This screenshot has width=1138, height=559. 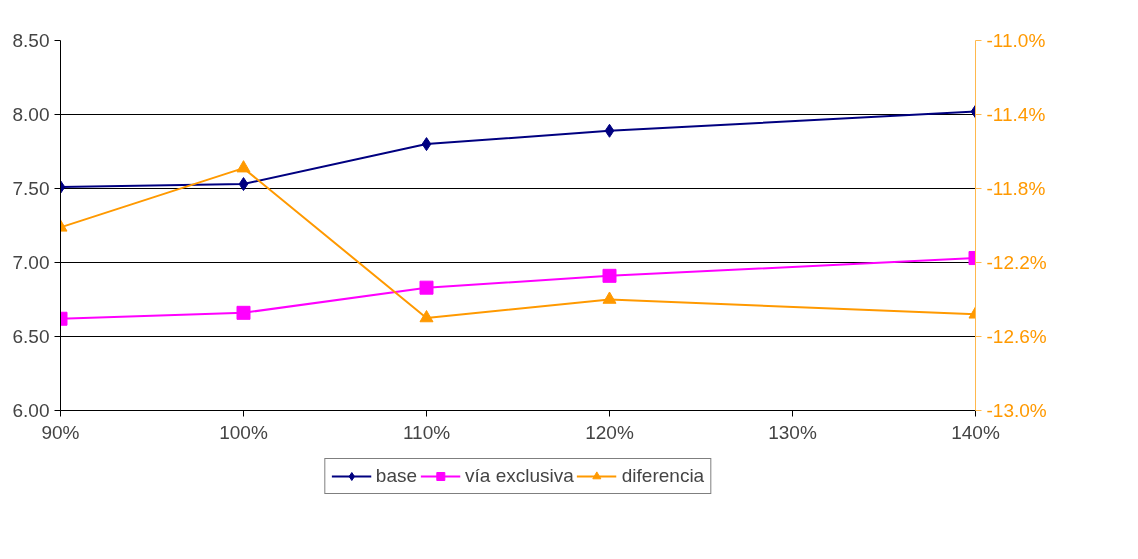 I want to click on x-tick-label: 90%, so click(x=60, y=432).